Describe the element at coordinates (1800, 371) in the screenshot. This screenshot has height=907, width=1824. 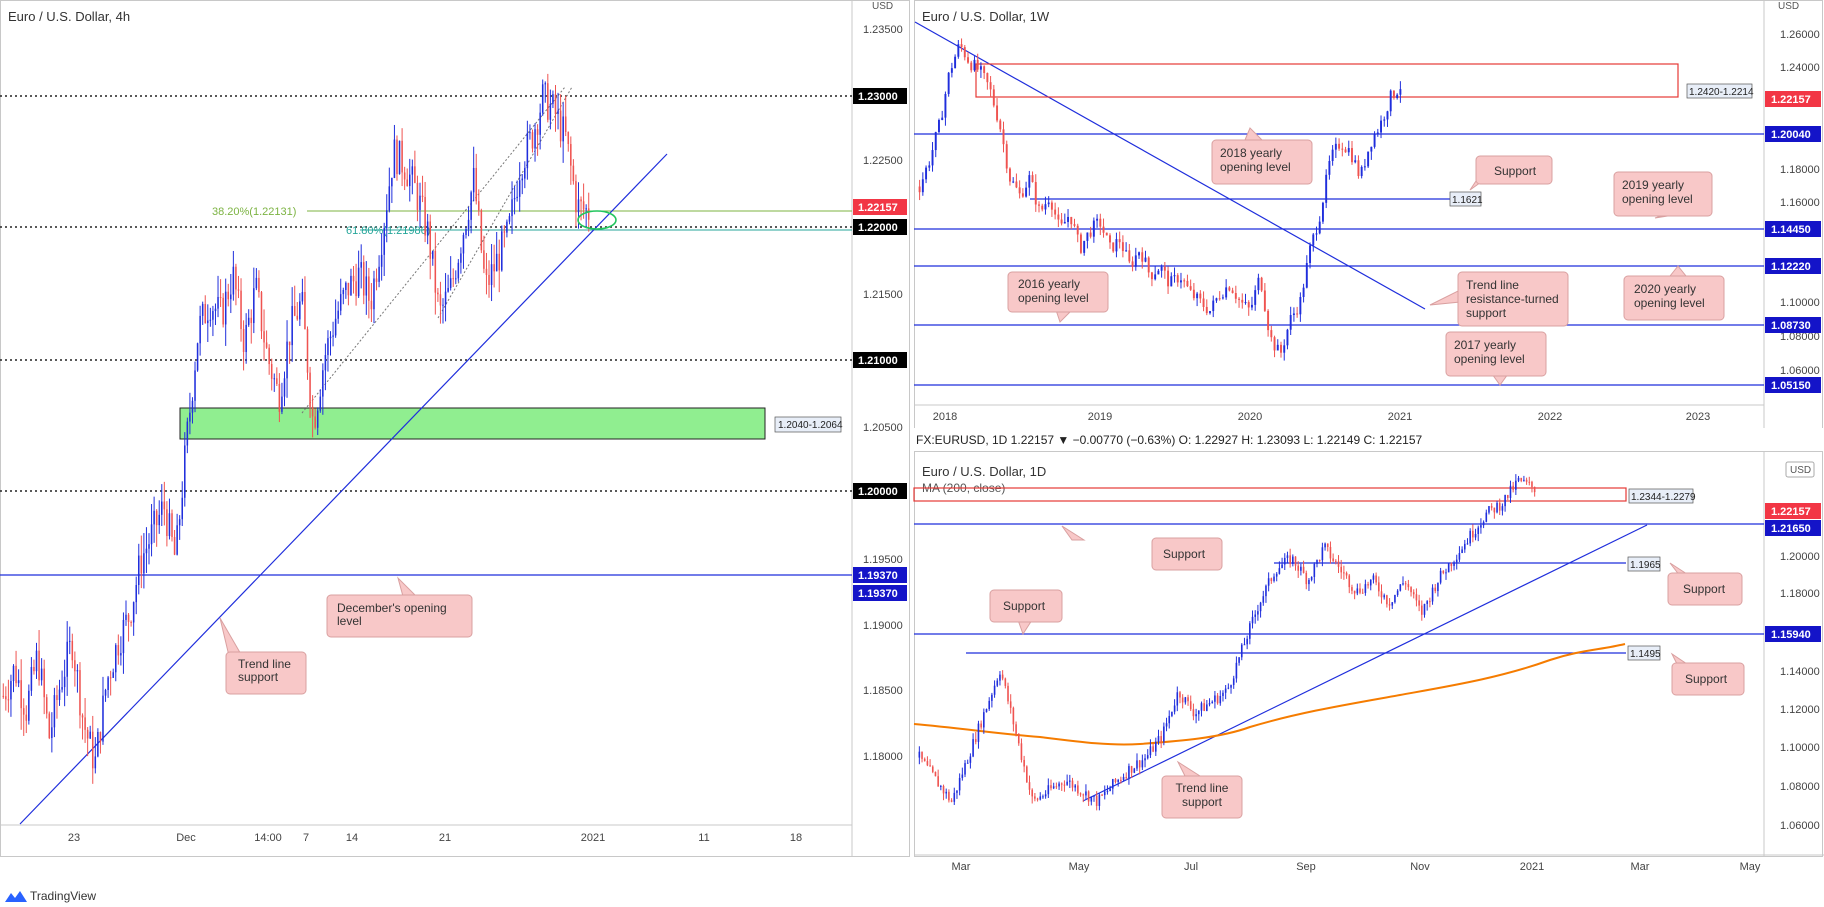
I see `svg-text: 1.06000` at that location.